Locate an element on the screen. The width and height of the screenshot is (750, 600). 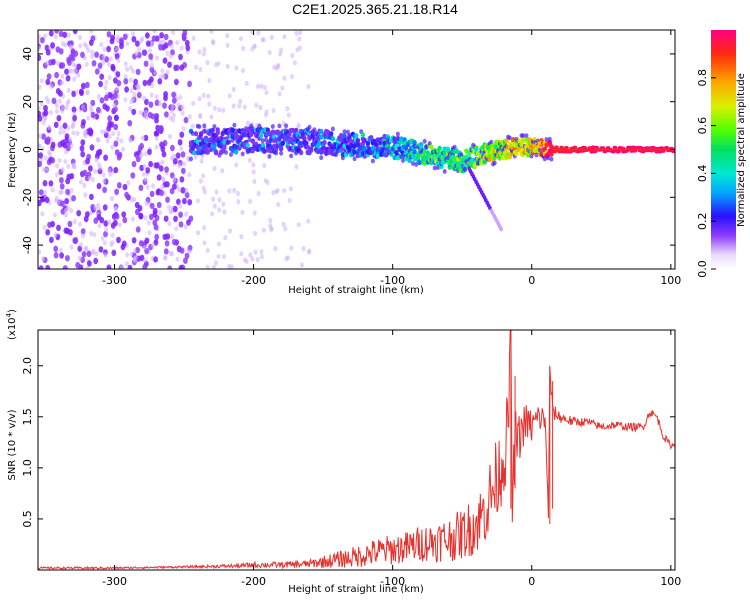
spectrogram-y-label: Frequency (Hz) is located at coordinates (12, 150).